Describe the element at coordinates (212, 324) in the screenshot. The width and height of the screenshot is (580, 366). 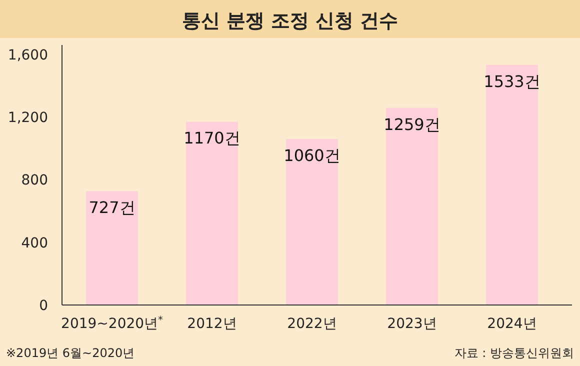
I see `x-tick-label: 2012년` at that location.